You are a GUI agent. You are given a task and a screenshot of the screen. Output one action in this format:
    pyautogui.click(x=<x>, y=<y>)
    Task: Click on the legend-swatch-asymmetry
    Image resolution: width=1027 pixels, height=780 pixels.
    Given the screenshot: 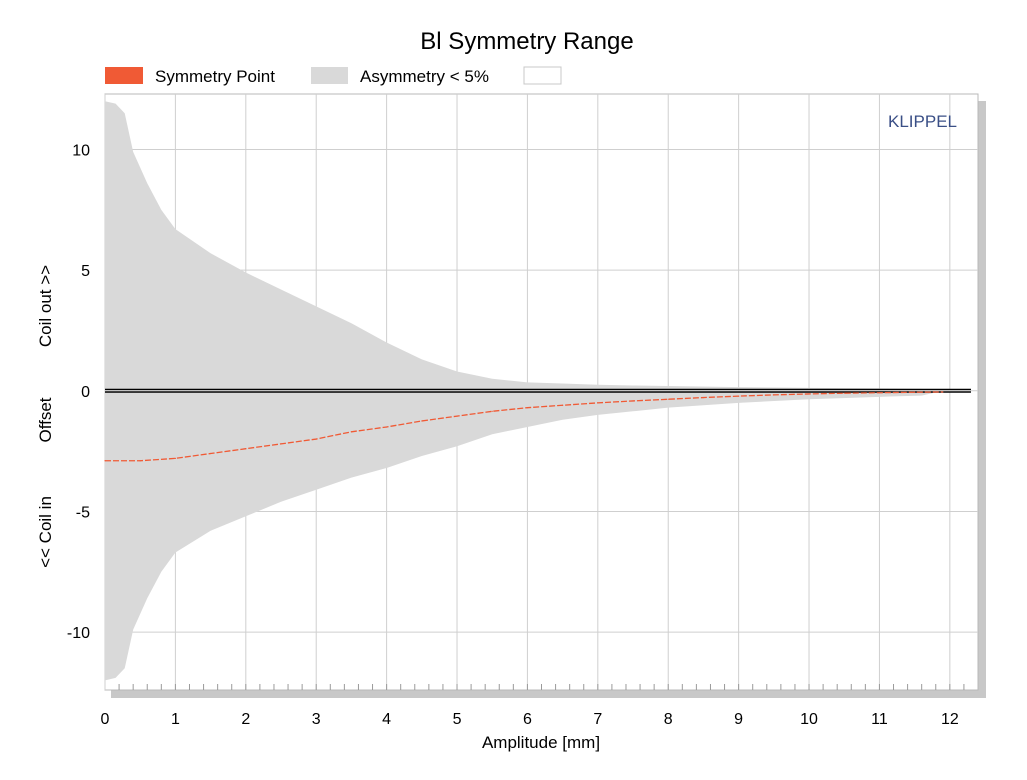 What is the action you would take?
    pyautogui.click(x=329, y=75)
    